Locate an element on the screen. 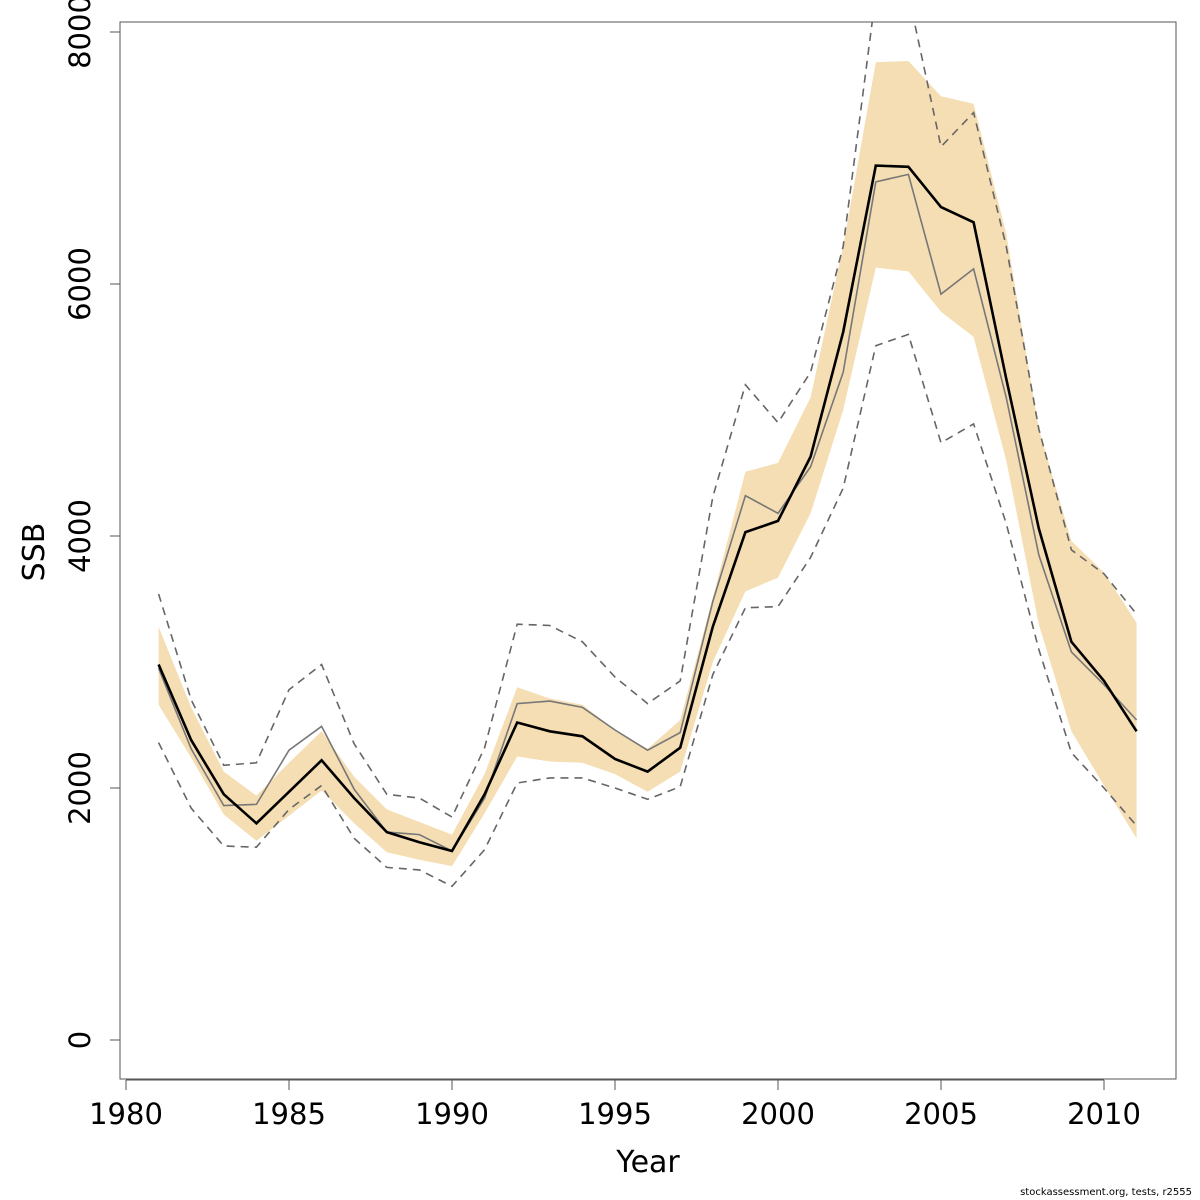  y-tick-label: 2000 is located at coordinates (80, 788).